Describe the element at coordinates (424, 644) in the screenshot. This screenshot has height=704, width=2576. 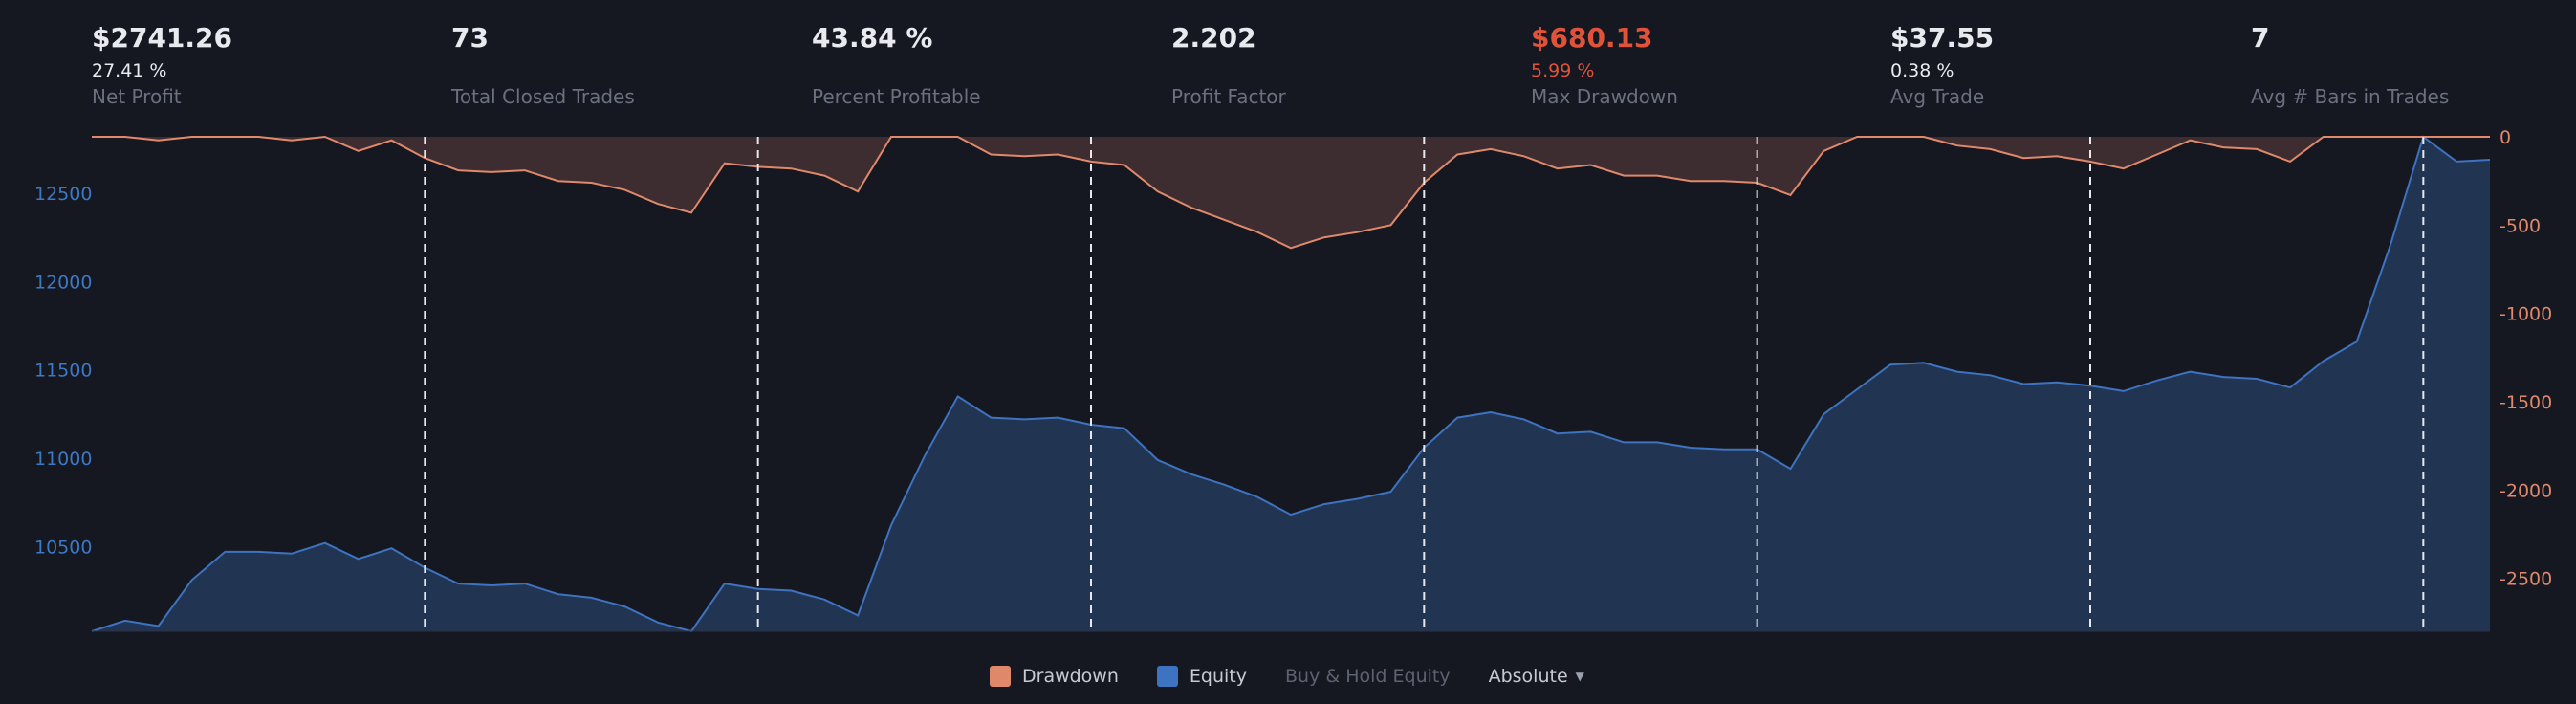
I see `x-tick-label: 10` at that location.